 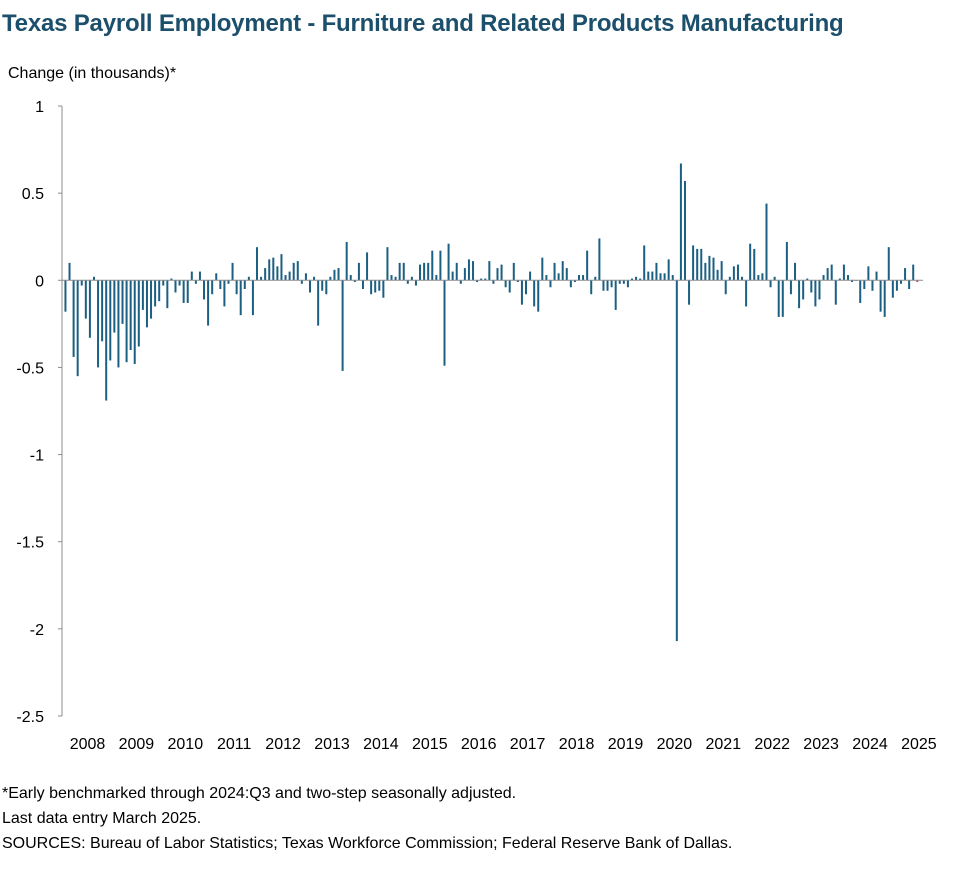 I want to click on x-tick-label: 2023, so click(x=821, y=744).